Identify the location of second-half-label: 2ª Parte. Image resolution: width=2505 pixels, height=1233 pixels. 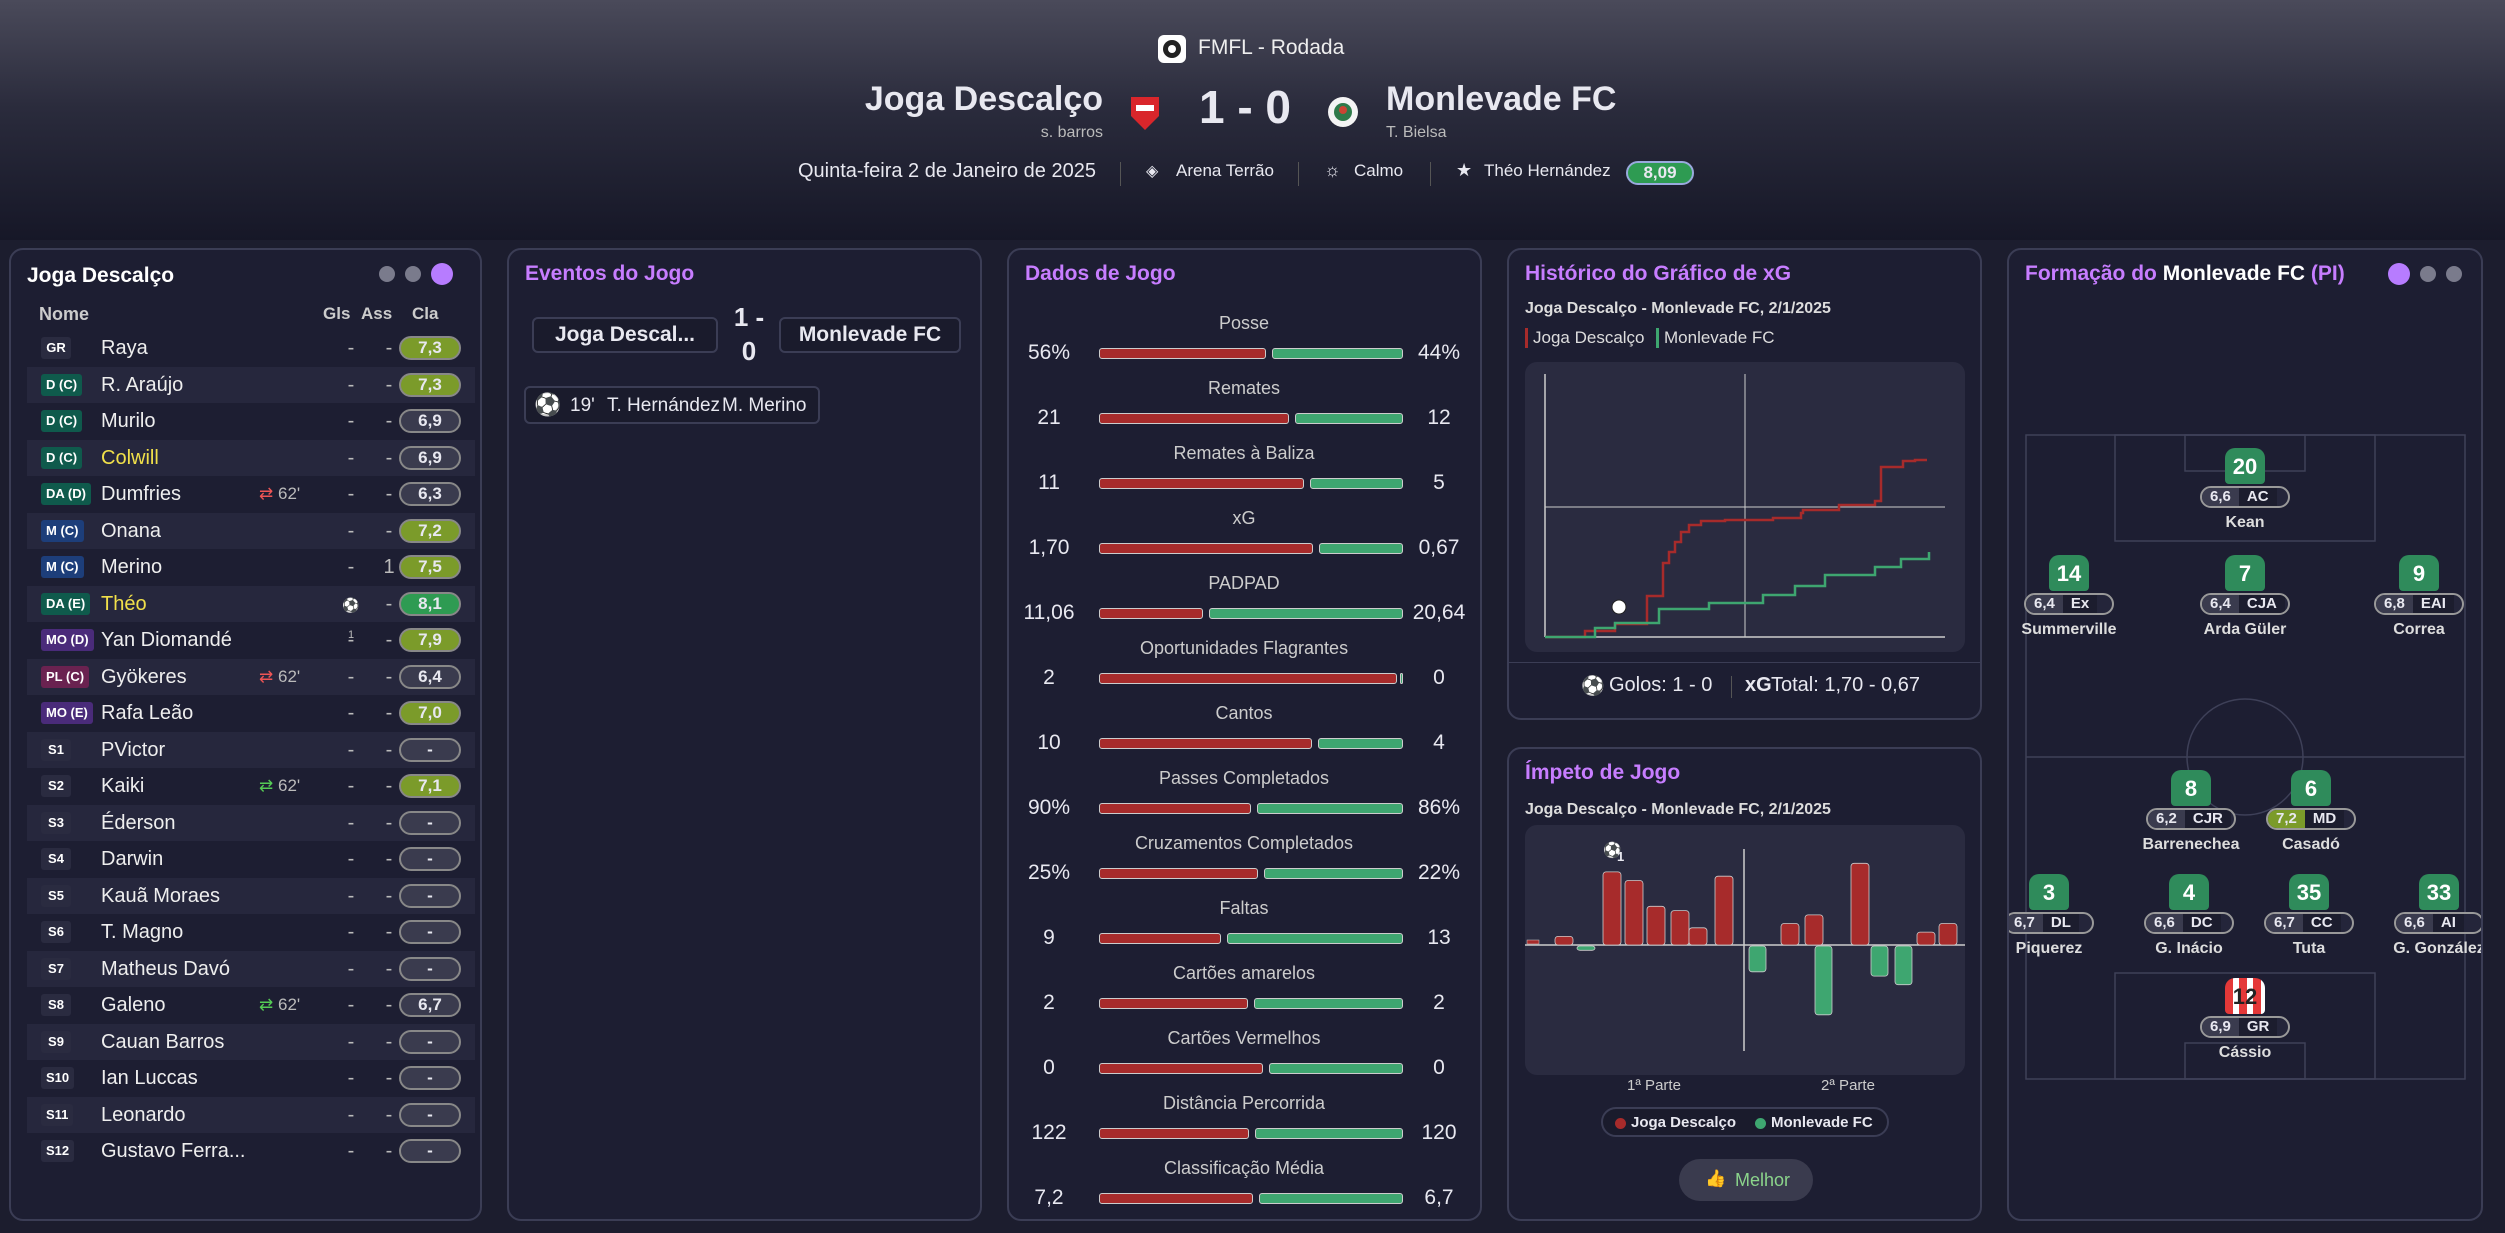
(1848, 1085).